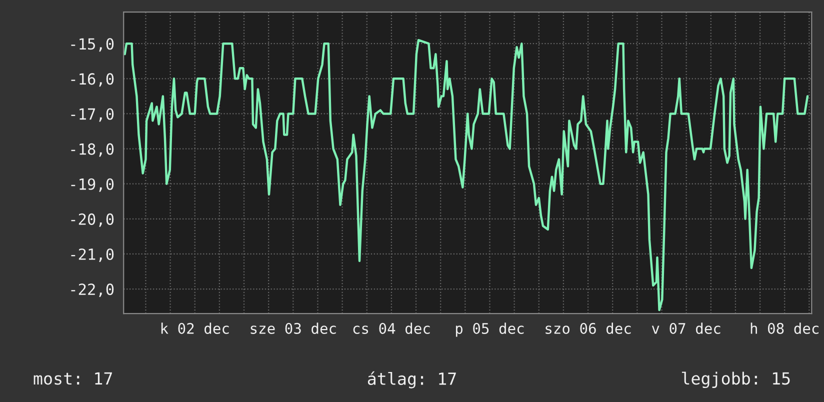 The image size is (824, 402). Describe the element at coordinates (92, 220) in the screenshot. I see `y-tick-label: -20,0` at that location.